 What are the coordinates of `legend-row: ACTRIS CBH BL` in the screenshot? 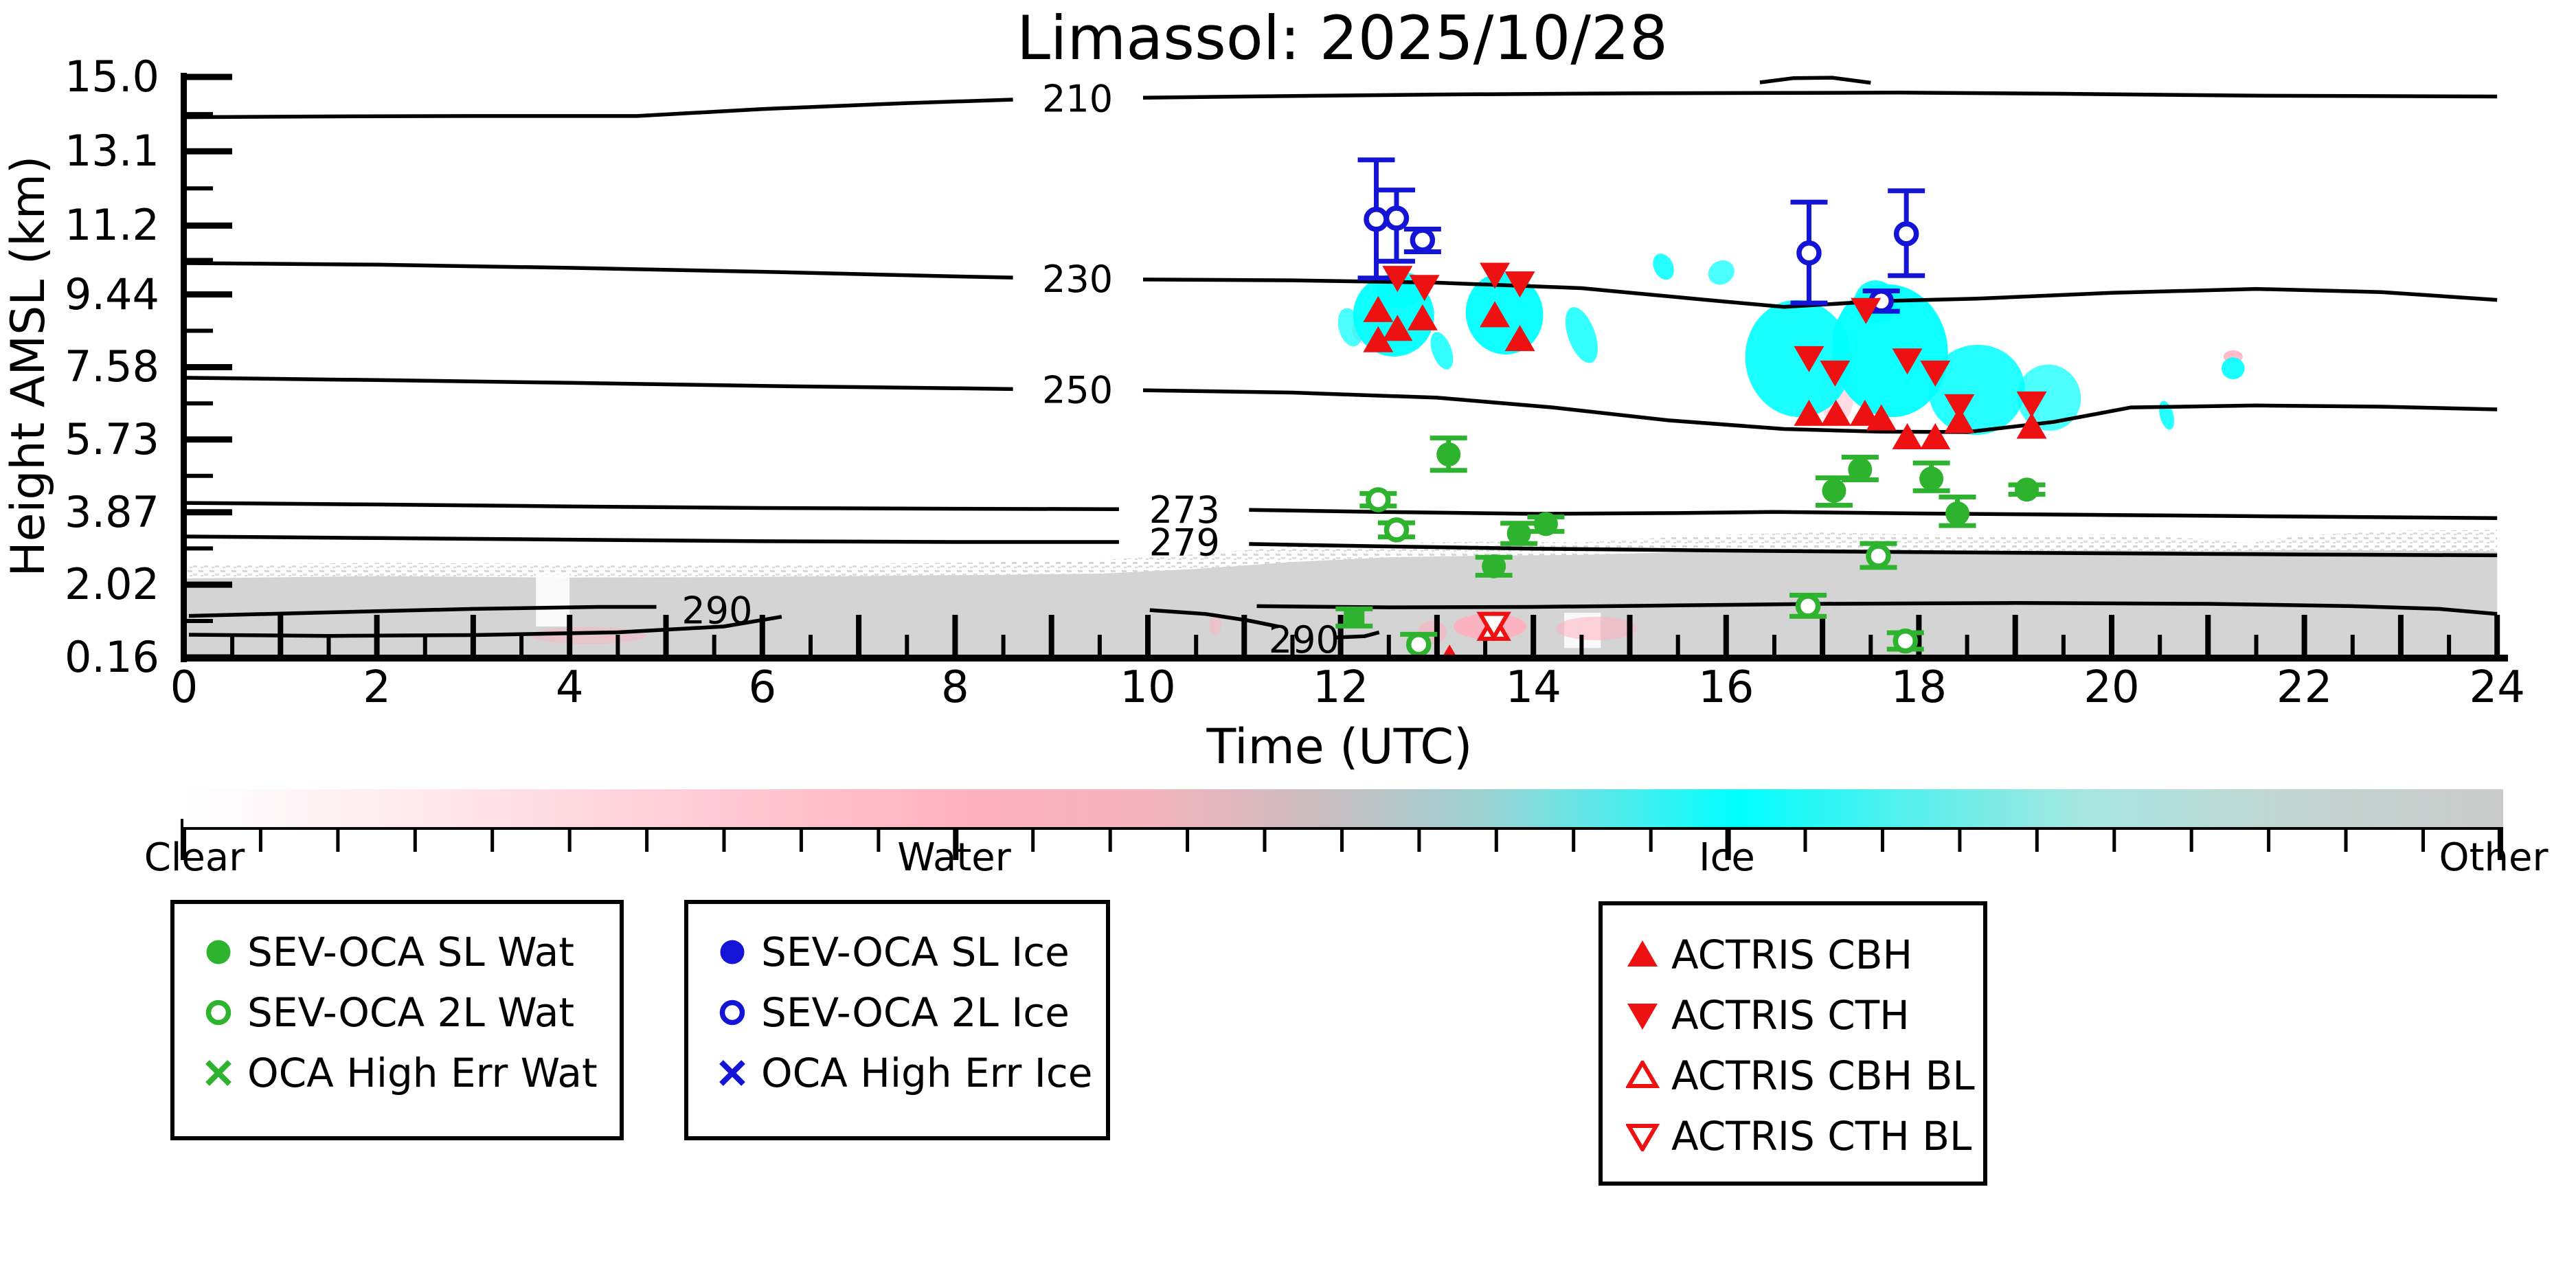 It's located at (1804, 1076).